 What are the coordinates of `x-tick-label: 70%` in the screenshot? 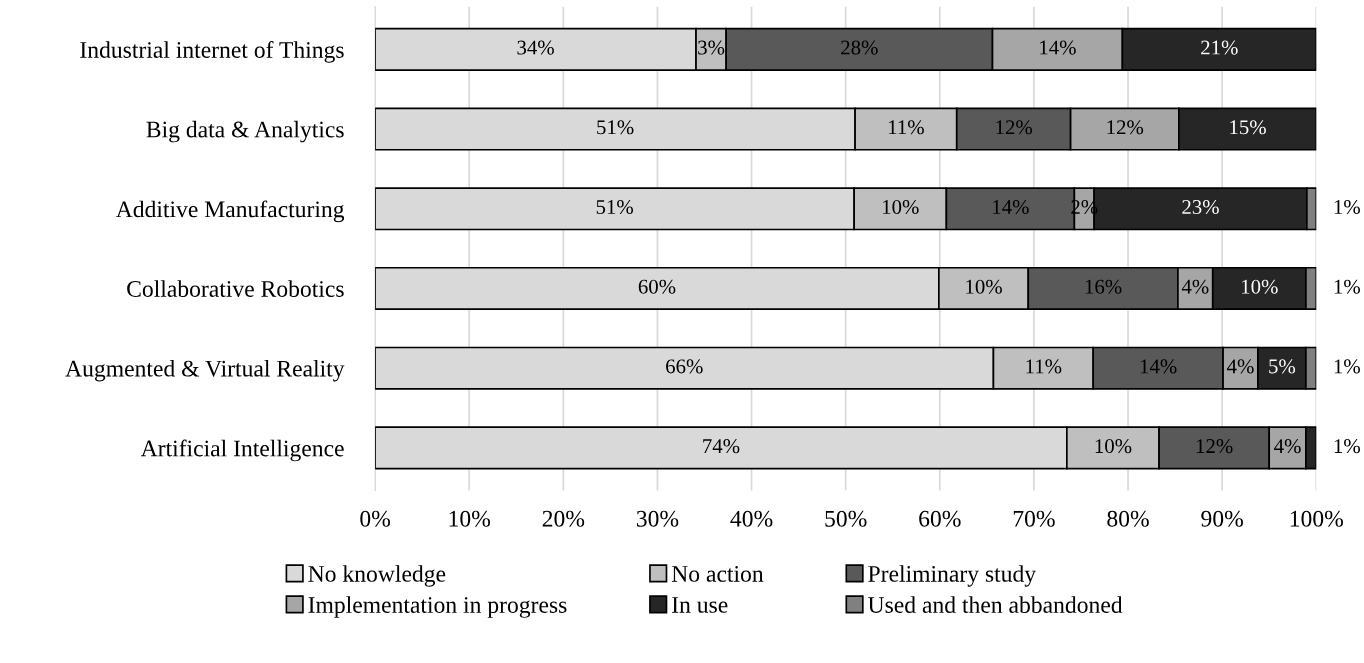 It's located at (1034, 518).